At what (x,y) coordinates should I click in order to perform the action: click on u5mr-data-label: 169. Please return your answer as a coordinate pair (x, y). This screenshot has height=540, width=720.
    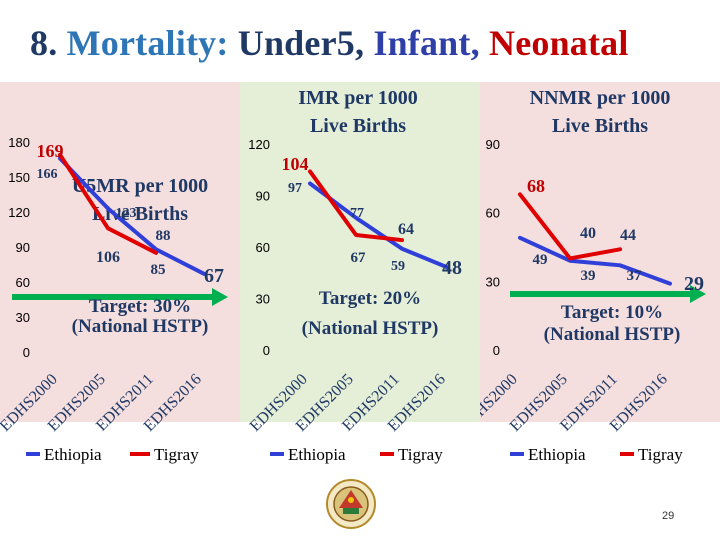
    Looking at the image, I should click on (50, 151).